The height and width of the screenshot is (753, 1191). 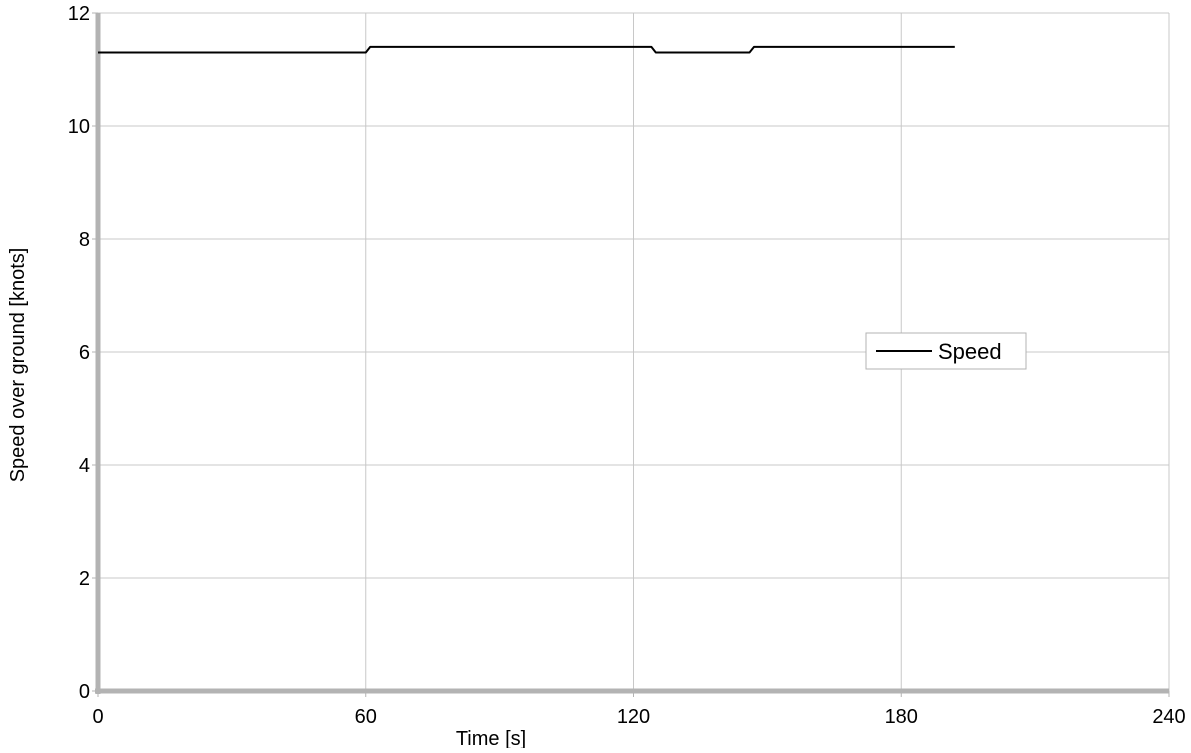 I want to click on legend: Speed, so click(x=946, y=351).